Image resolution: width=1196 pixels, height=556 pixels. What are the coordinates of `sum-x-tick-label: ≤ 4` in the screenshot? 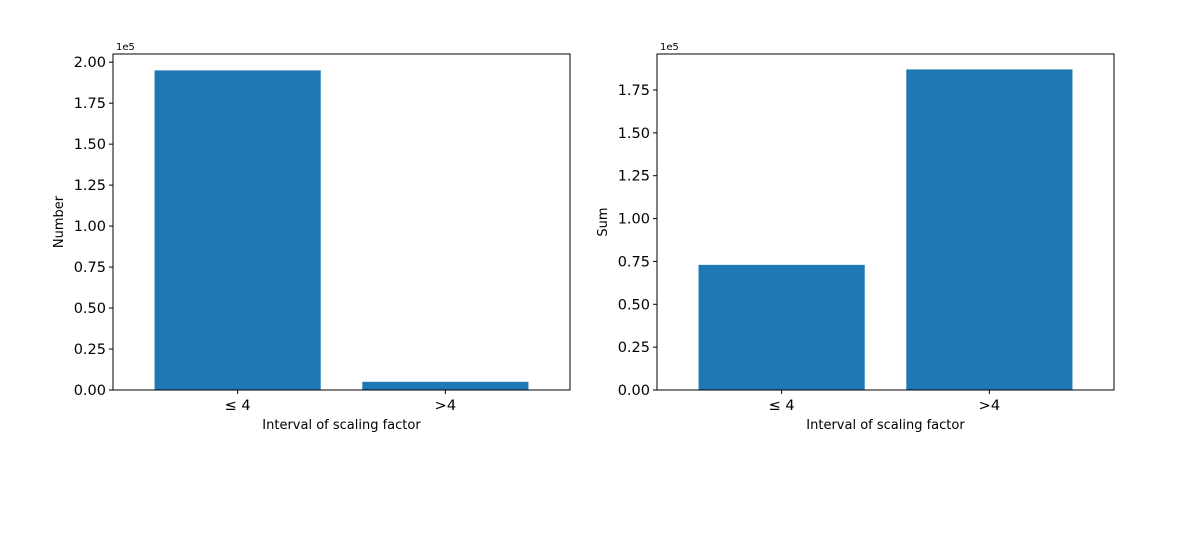 It's located at (782, 406).